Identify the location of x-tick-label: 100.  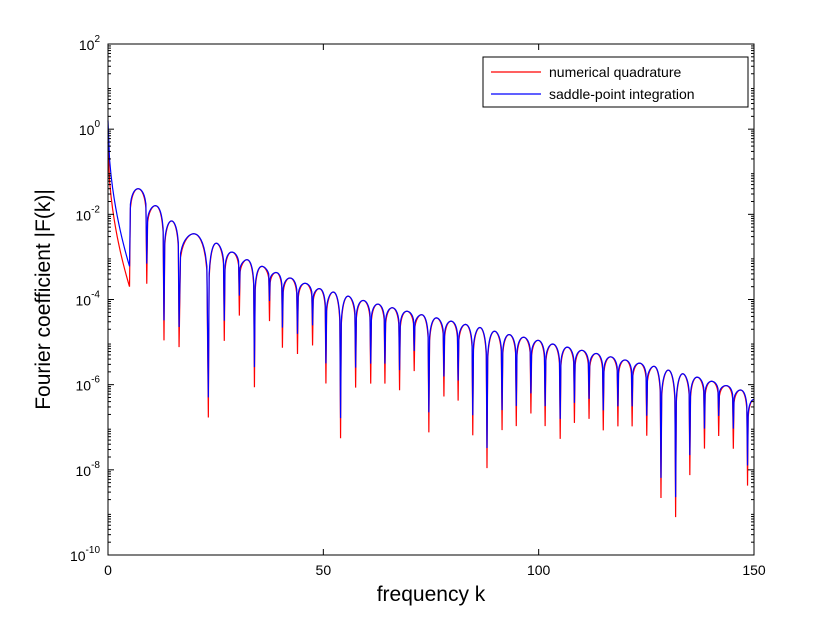
(539, 570).